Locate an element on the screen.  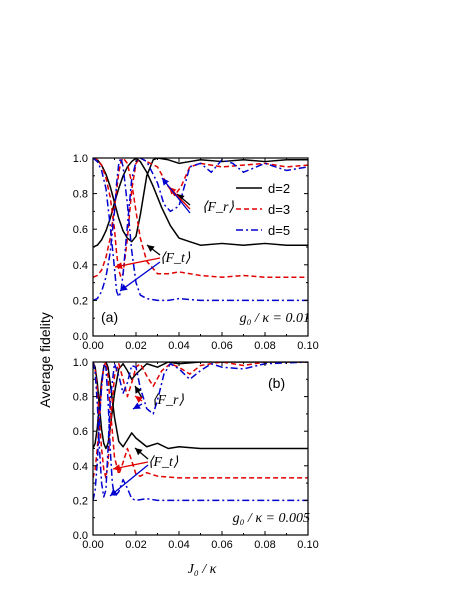
legend-label: d=5 is located at coordinates (279, 230).